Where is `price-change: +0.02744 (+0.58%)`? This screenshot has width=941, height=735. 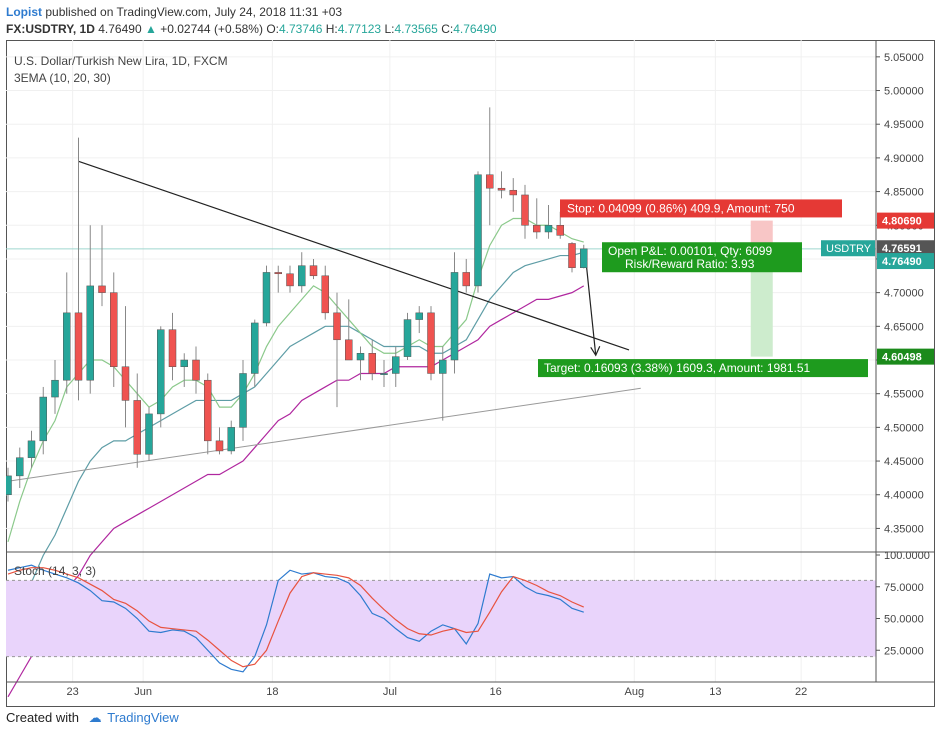
price-change: +0.02744 (+0.58%) is located at coordinates (211, 29).